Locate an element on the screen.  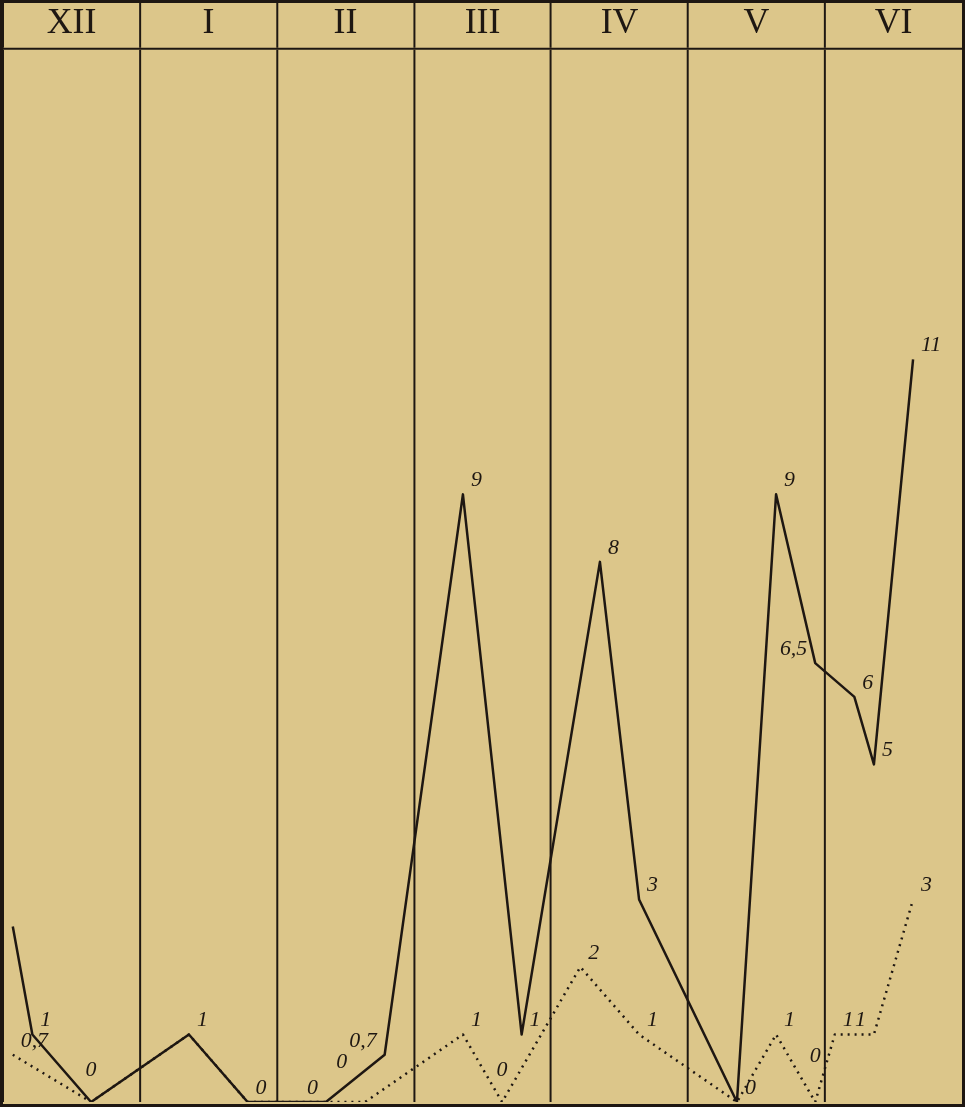
x-tick-label: V is located at coordinates (756, 20).